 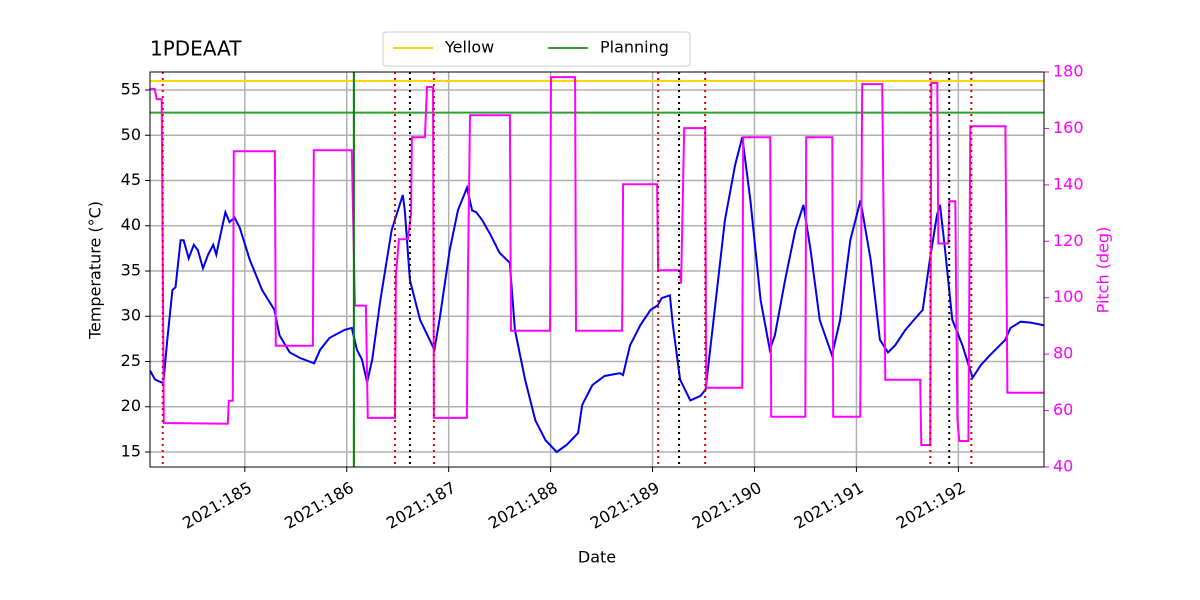 I want to click on y2-tick-label: 80, so click(x=1063, y=353).